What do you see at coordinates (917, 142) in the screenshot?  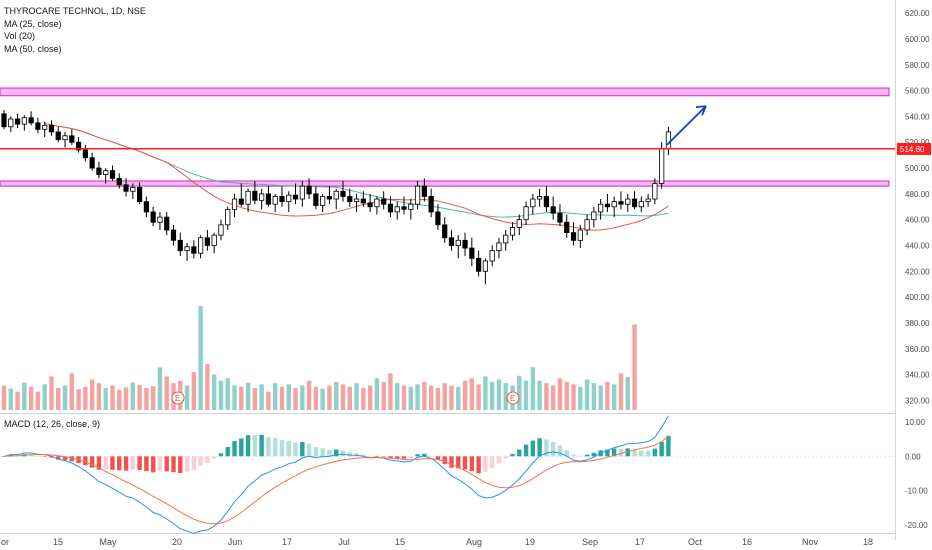 I see `price-tick-label: 520.00` at bounding box center [917, 142].